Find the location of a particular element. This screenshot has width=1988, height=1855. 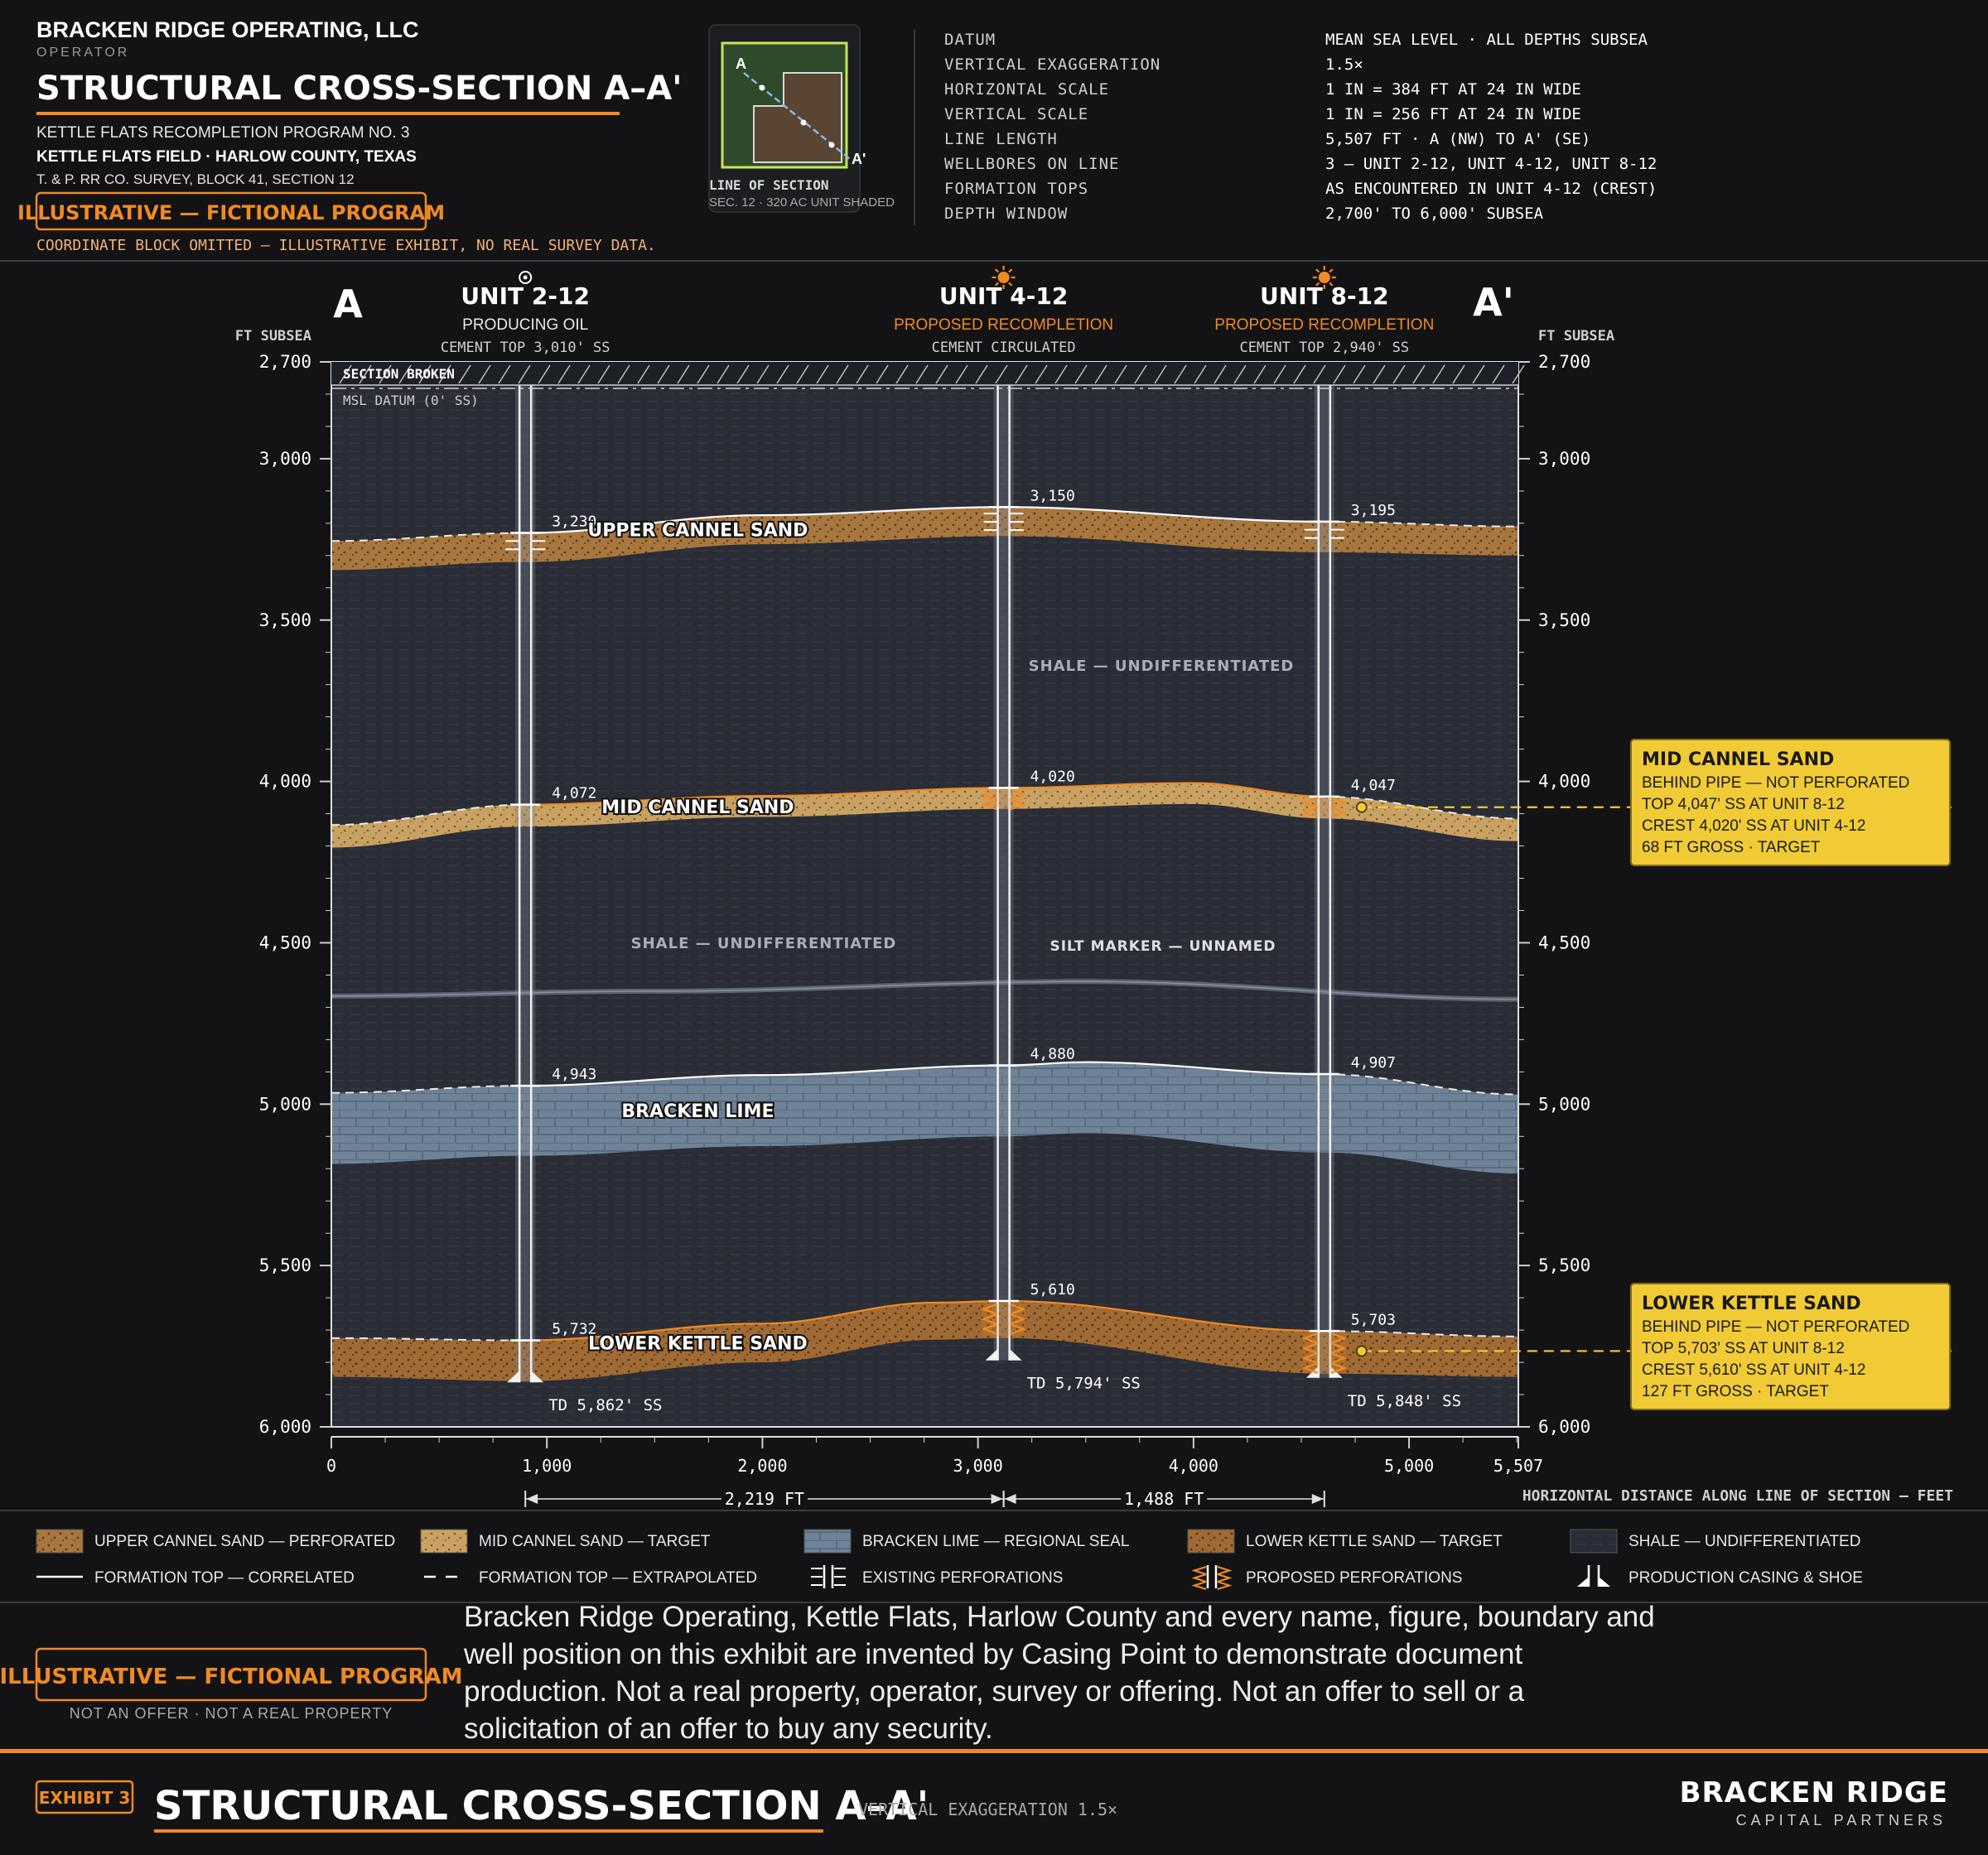

spec-key: LINE LENGTH is located at coordinates (1001, 139).